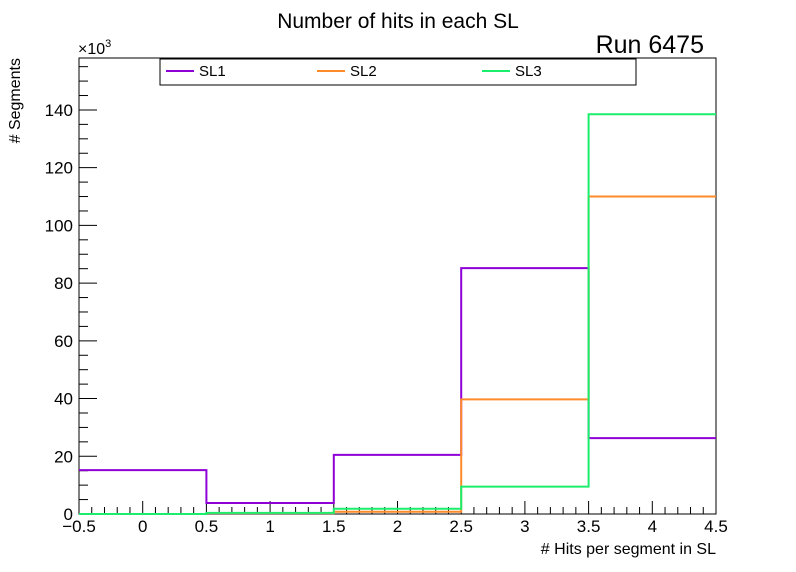 This screenshot has height=572, width=796. What do you see at coordinates (142, 526) in the screenshot?
I see `x-tick-label: 0` at bounding box center [142, 526].